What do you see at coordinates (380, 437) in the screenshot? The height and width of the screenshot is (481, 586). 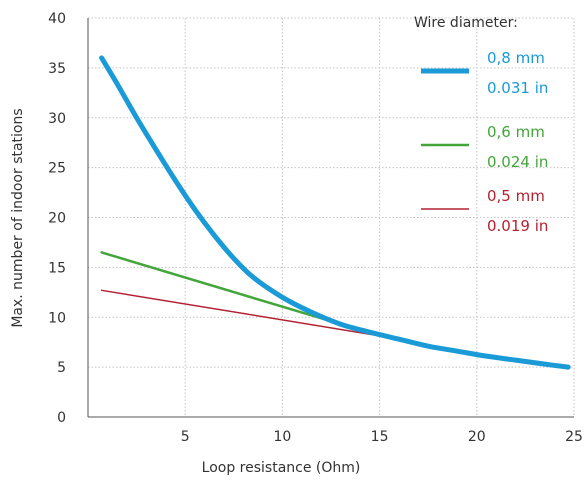 I see `x-tick-label: 15` at bounding box center [380, 437].